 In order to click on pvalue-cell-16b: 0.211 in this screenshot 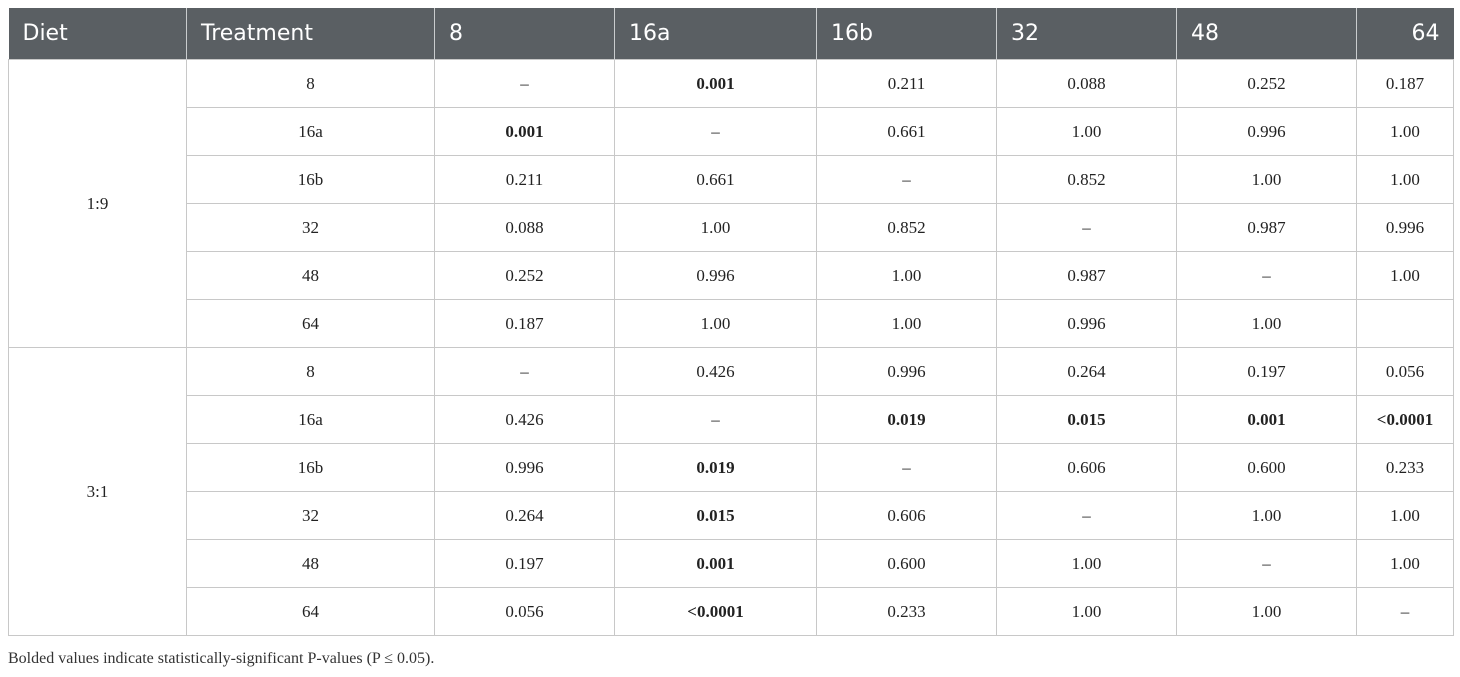, I will do `click(906, 83)`.